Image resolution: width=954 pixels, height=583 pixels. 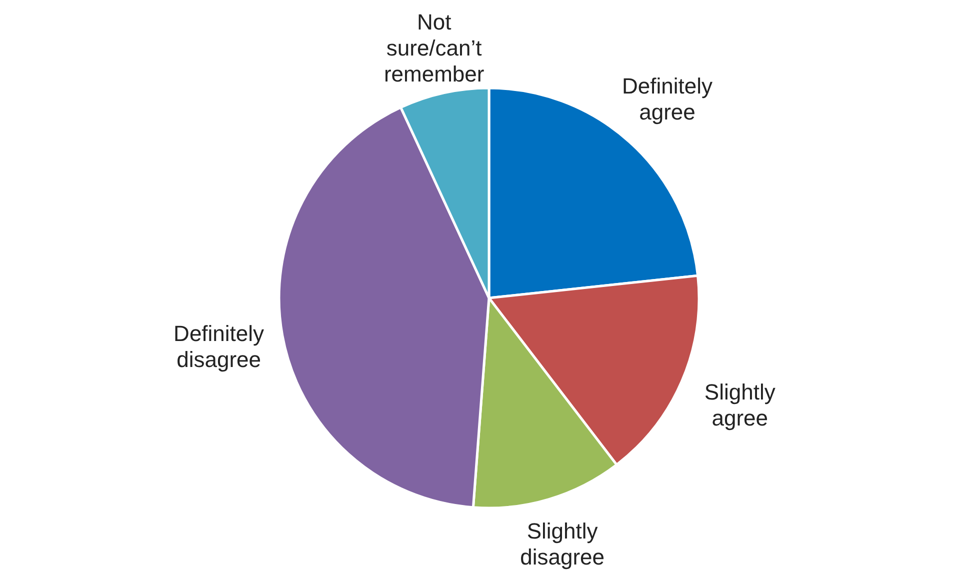 What do you see at coordinates (667, 99) in the screenshot?
I see `slice-label: Definitely agree` at bounding box center [667, 99].